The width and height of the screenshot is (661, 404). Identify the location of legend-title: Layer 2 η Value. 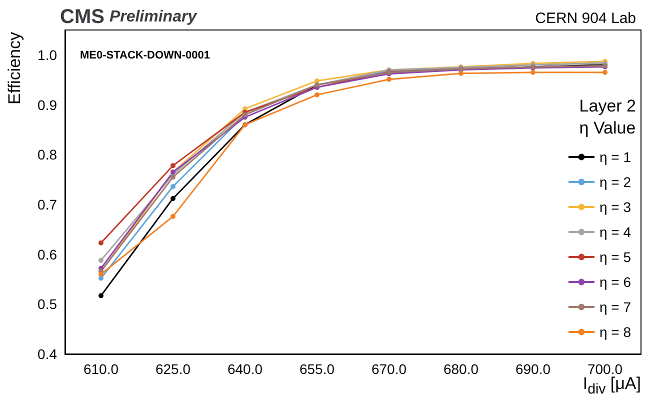
(607, 117).